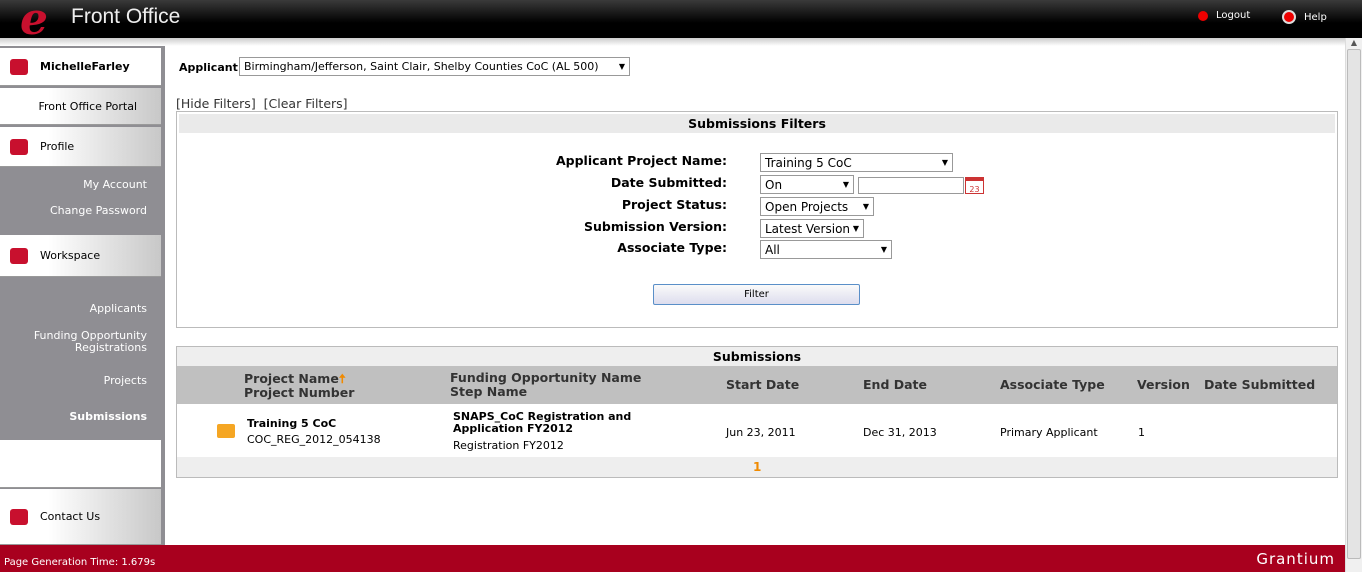 The height and width of the screenshot is (572, 1362). I want to click on date-submitted-label: Date Submitted:, so click(668, 182).